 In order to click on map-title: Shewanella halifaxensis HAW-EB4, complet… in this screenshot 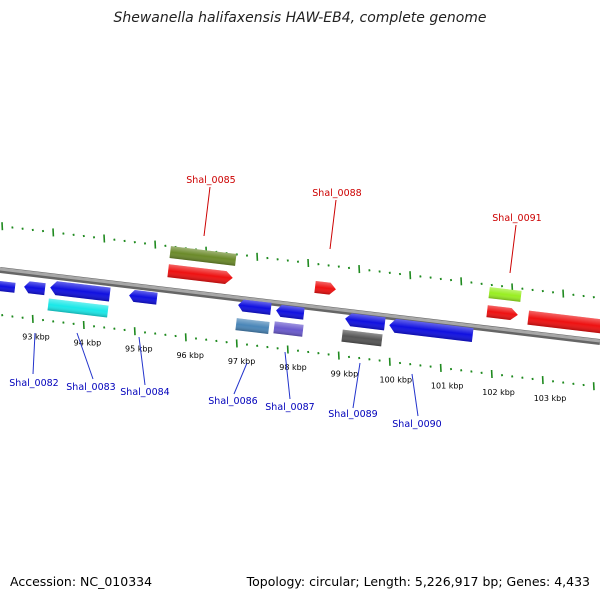, I will do `click(299, 18)`.